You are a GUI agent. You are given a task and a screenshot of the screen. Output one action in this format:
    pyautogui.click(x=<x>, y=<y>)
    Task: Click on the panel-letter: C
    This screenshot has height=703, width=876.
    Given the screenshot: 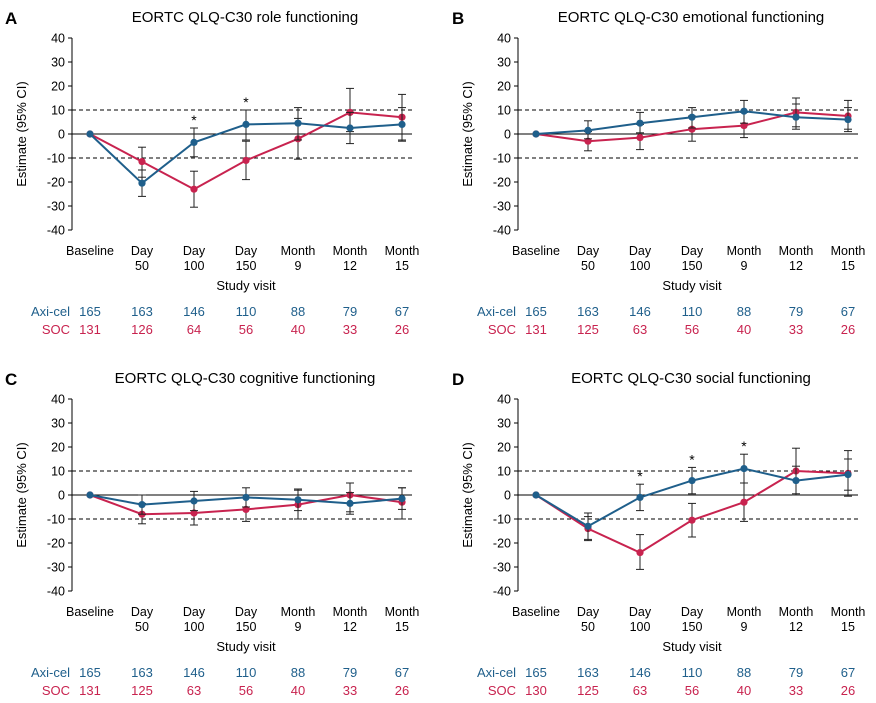 What is the action you would take?
    pyautogui.click(x=11, y=379)
    